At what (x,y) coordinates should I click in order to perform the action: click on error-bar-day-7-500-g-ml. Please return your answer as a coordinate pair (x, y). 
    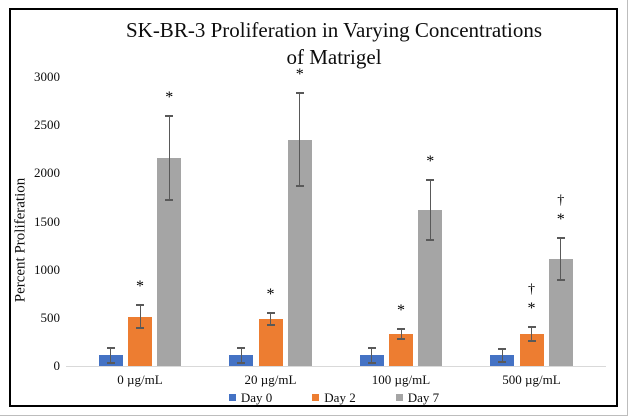
    Looking at the image, I should click on (560, 259).